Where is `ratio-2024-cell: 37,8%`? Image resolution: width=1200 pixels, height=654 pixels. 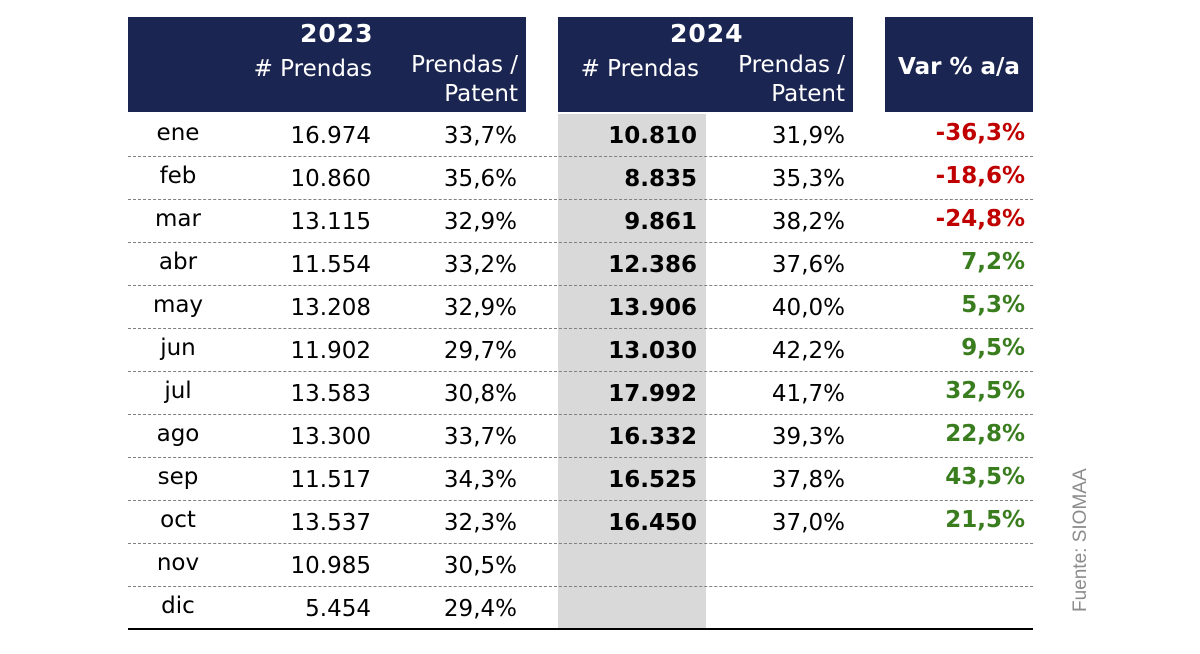
ratio-2024-cell: 37,8% is located at coordinates (808, 480).